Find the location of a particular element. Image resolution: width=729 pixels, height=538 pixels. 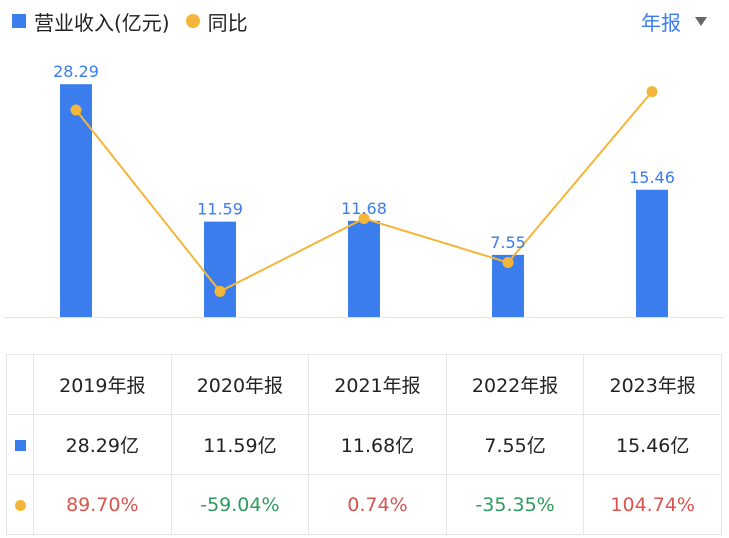

yoy-row-marker is located at coordinates (20, 504).